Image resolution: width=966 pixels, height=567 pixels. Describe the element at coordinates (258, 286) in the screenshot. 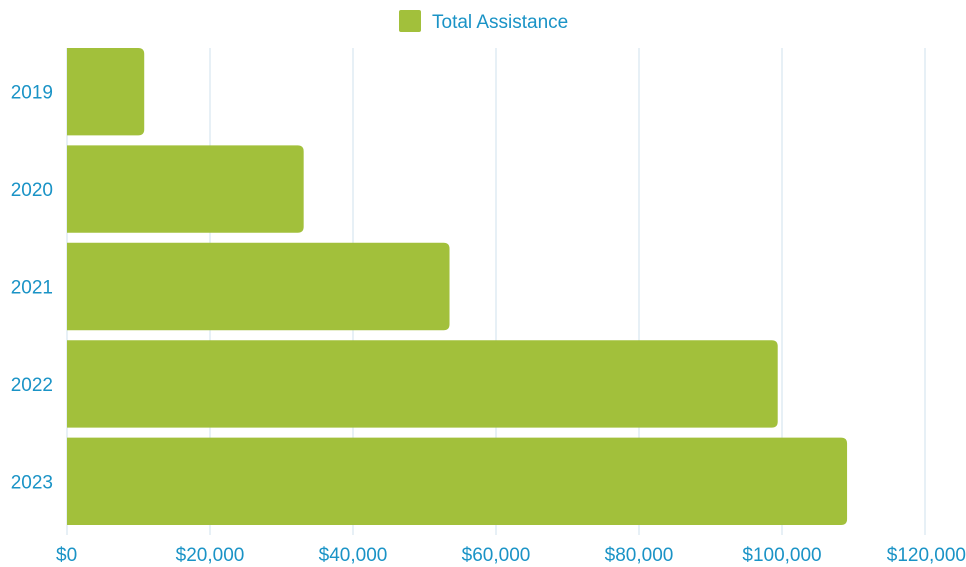

I see `bar-2021` at that location.